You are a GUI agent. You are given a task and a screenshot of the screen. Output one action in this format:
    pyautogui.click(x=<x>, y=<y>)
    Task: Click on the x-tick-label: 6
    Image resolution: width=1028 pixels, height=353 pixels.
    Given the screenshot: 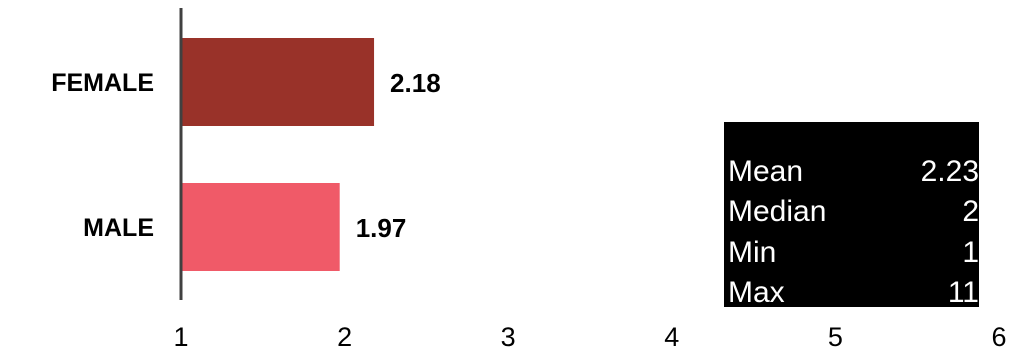 What is the action you would take?
    pyautogui.click(x=998, y=337)
    